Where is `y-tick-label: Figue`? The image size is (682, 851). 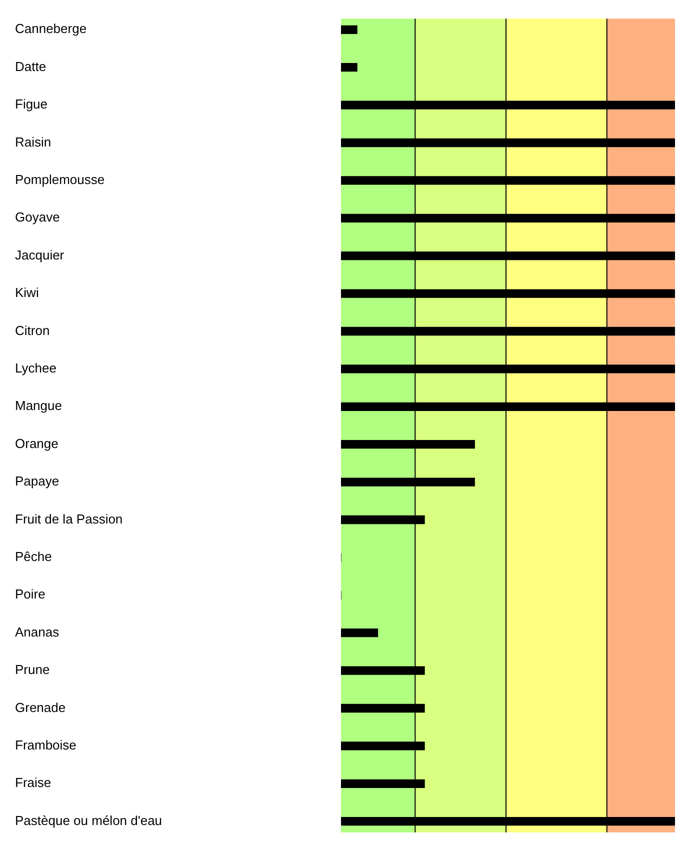
y-tick-label: Figue is located at coordinates (31, 104).